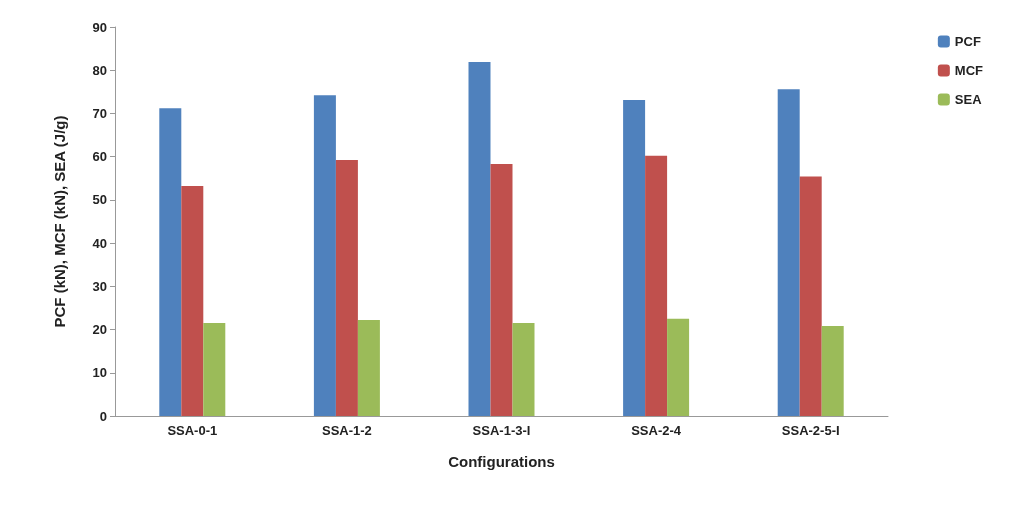  What do you see at coordinates (59, 221) in the screenshot?
I see `y-axis-title: PCF (kN), MCF (kN), SEA (J/g)` at bounding box center [59, 221].